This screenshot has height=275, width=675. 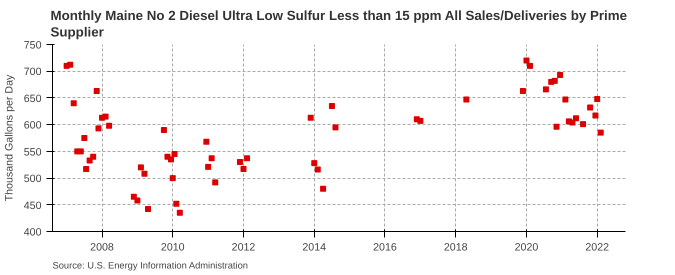 I want to click on x-tick-label: 2008, so click(x=102, y=248).